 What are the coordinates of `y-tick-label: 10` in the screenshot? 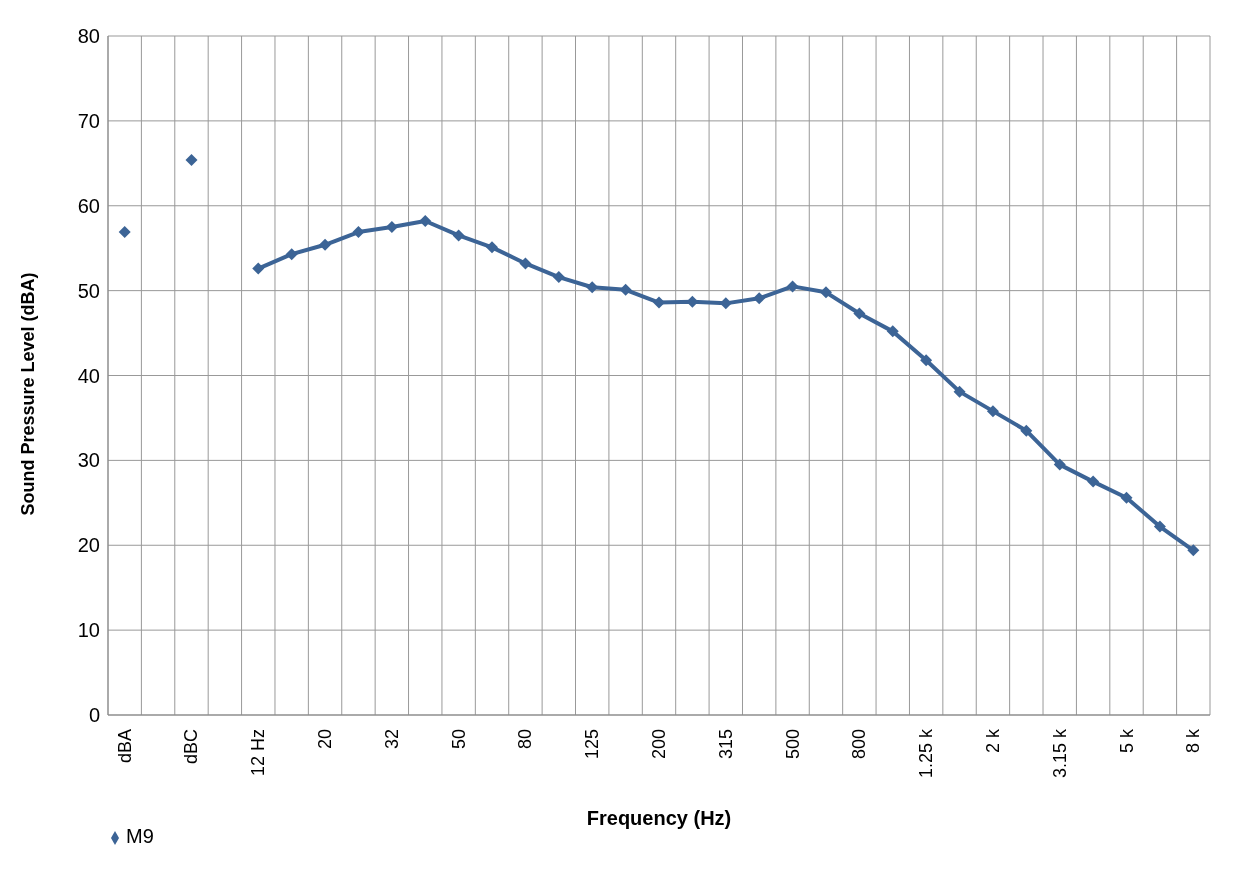 It's located at (88, 630).